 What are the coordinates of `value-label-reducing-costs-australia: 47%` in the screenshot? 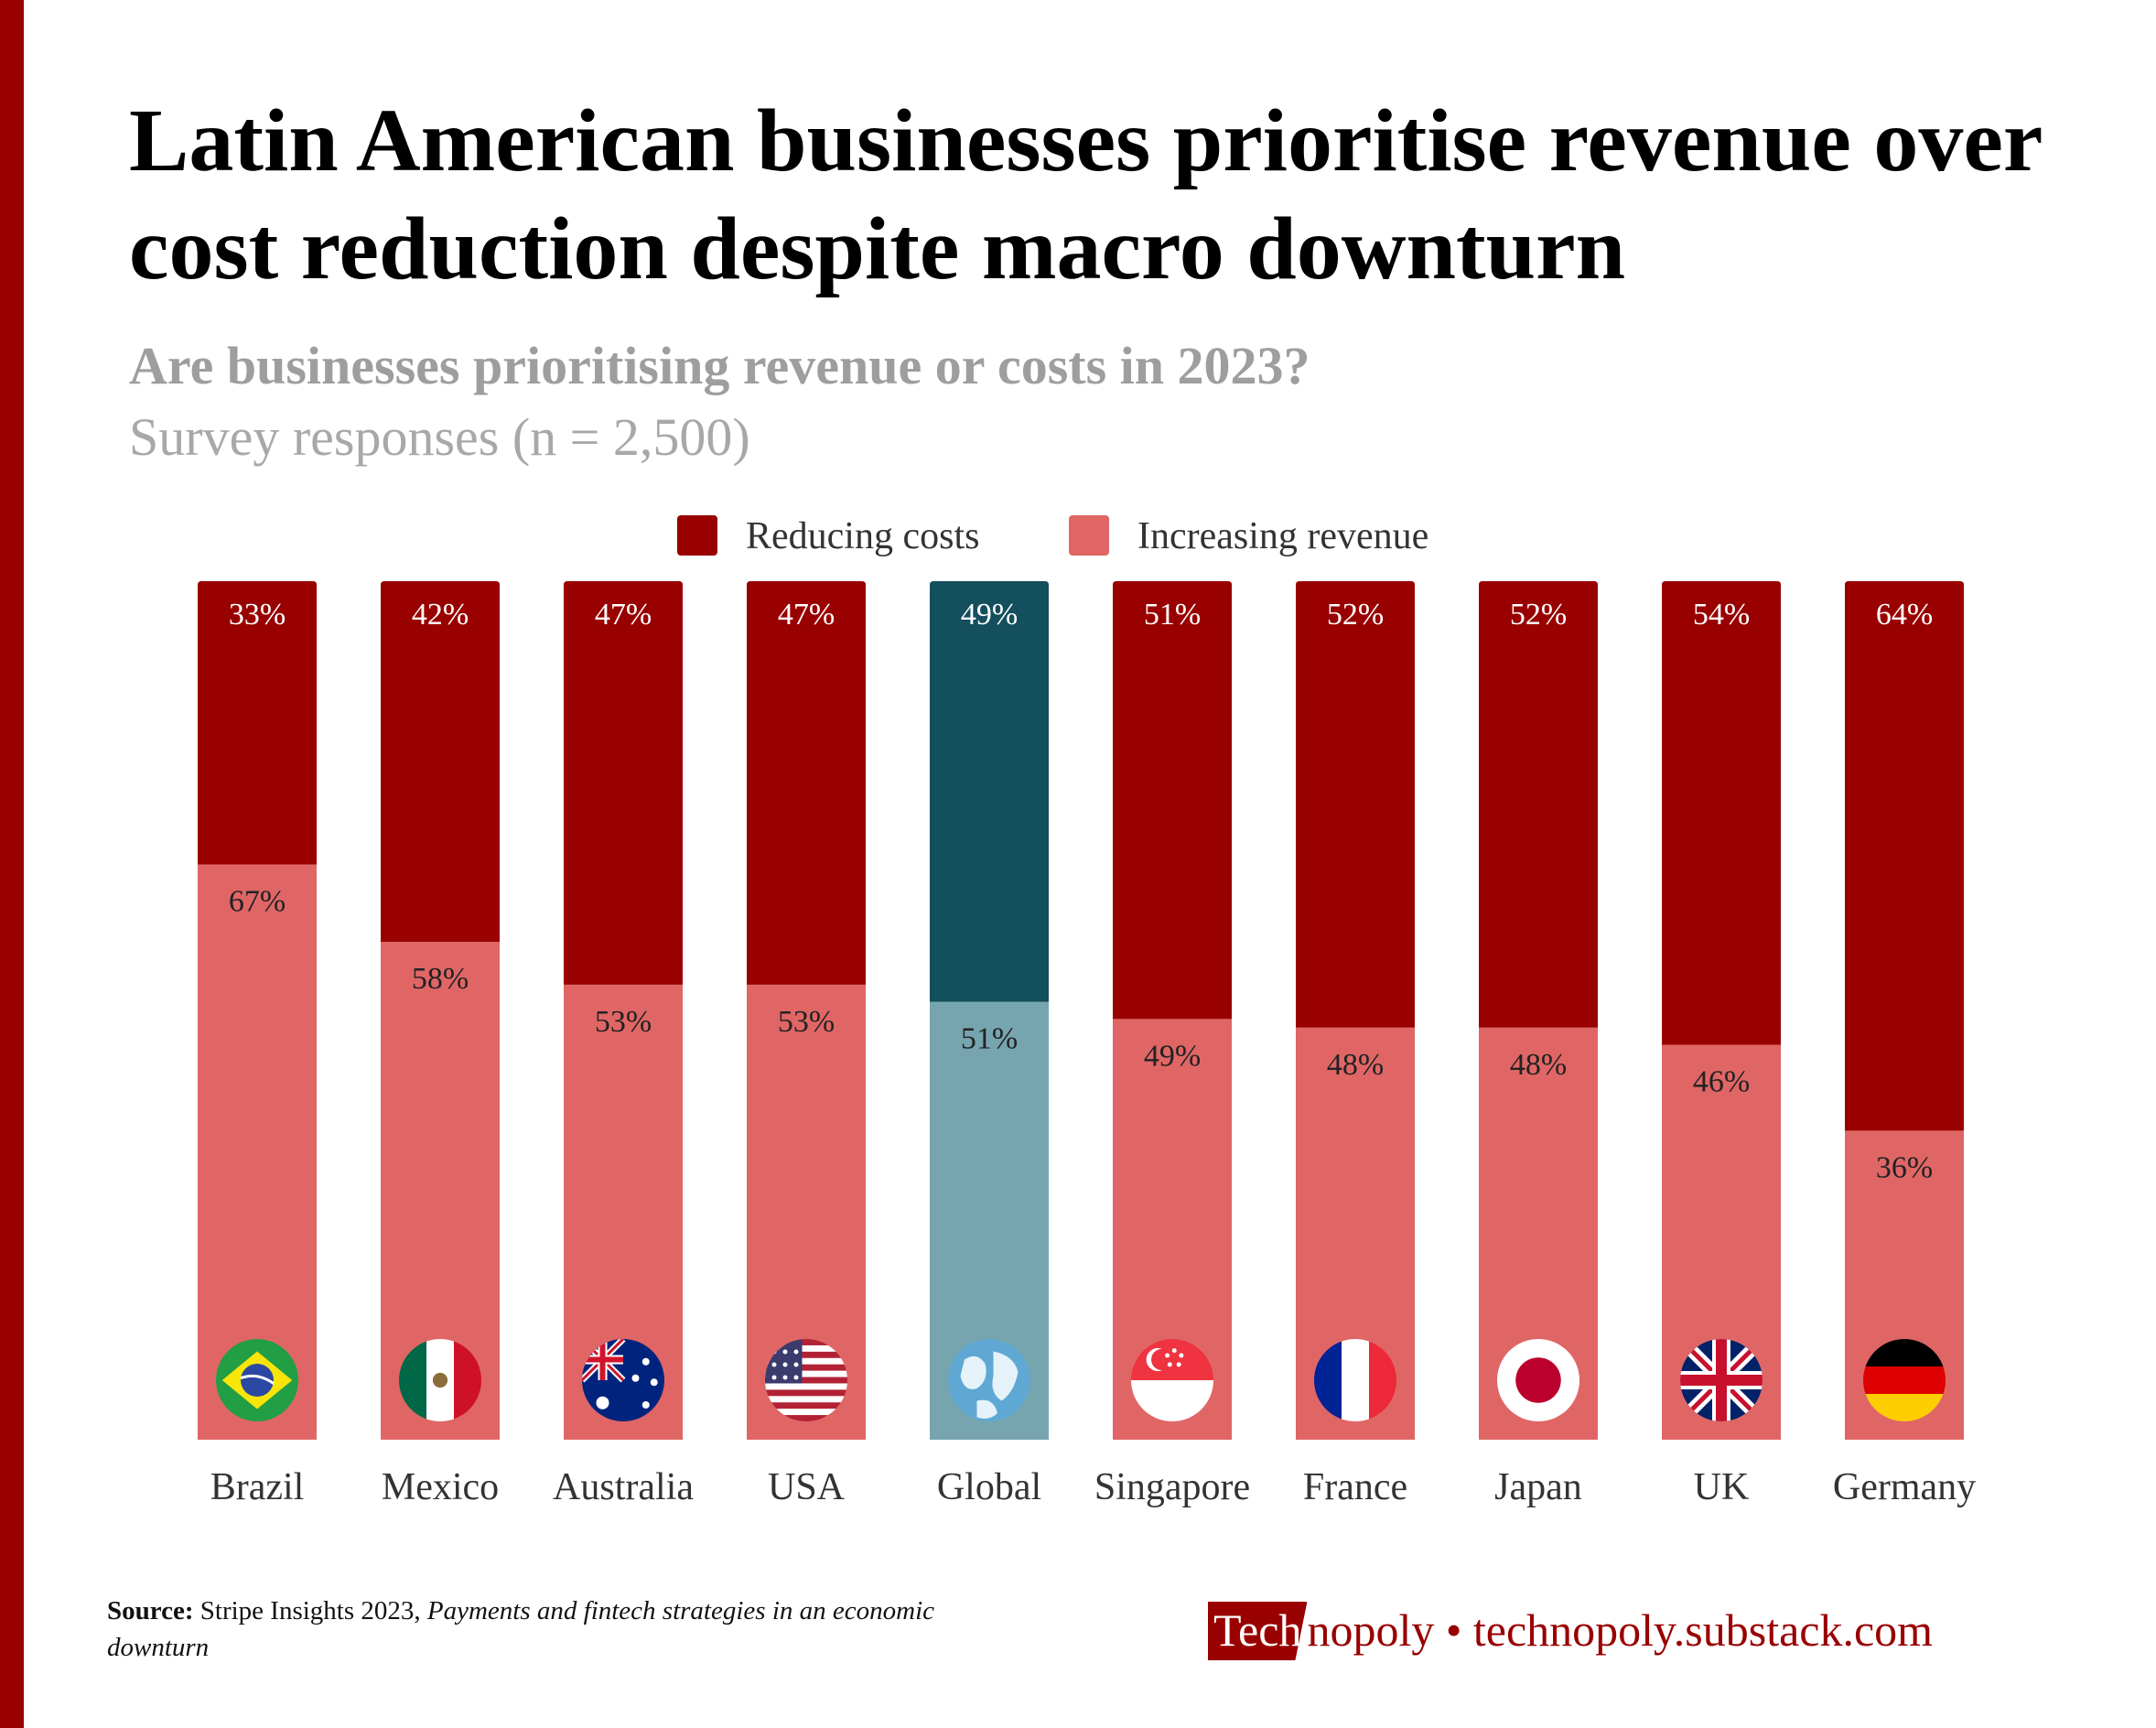 It's located at (623, 615).